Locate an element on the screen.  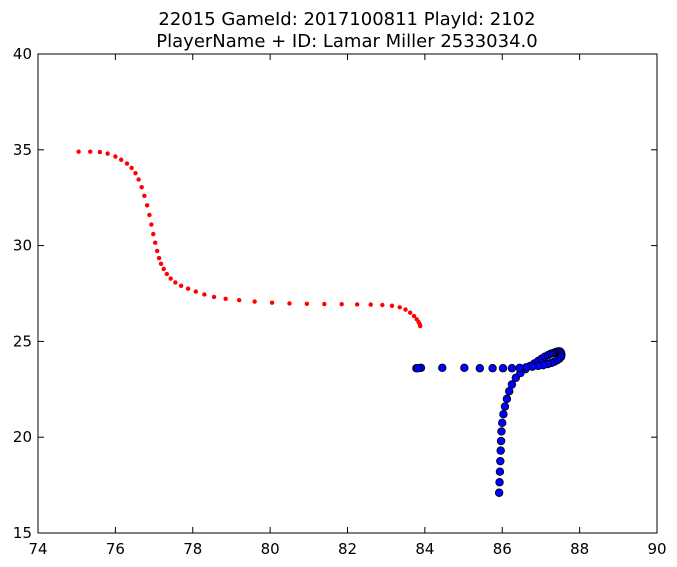
x-tick-label: 78 is located at coordinates (192, 549).